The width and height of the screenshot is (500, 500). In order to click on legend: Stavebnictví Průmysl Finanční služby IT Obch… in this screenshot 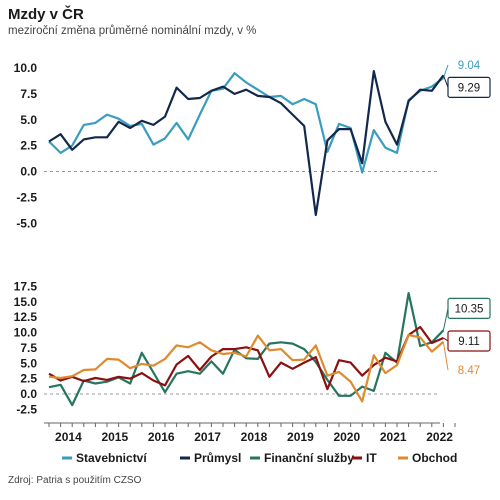, I will do `click(259, 458)`.